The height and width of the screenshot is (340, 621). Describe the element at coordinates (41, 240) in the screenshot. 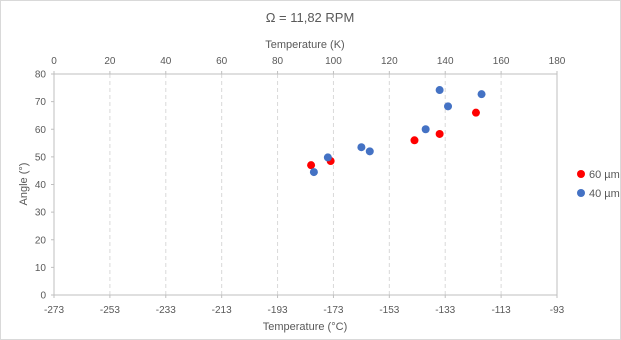

I see `y-tick-label: 20` at that location.